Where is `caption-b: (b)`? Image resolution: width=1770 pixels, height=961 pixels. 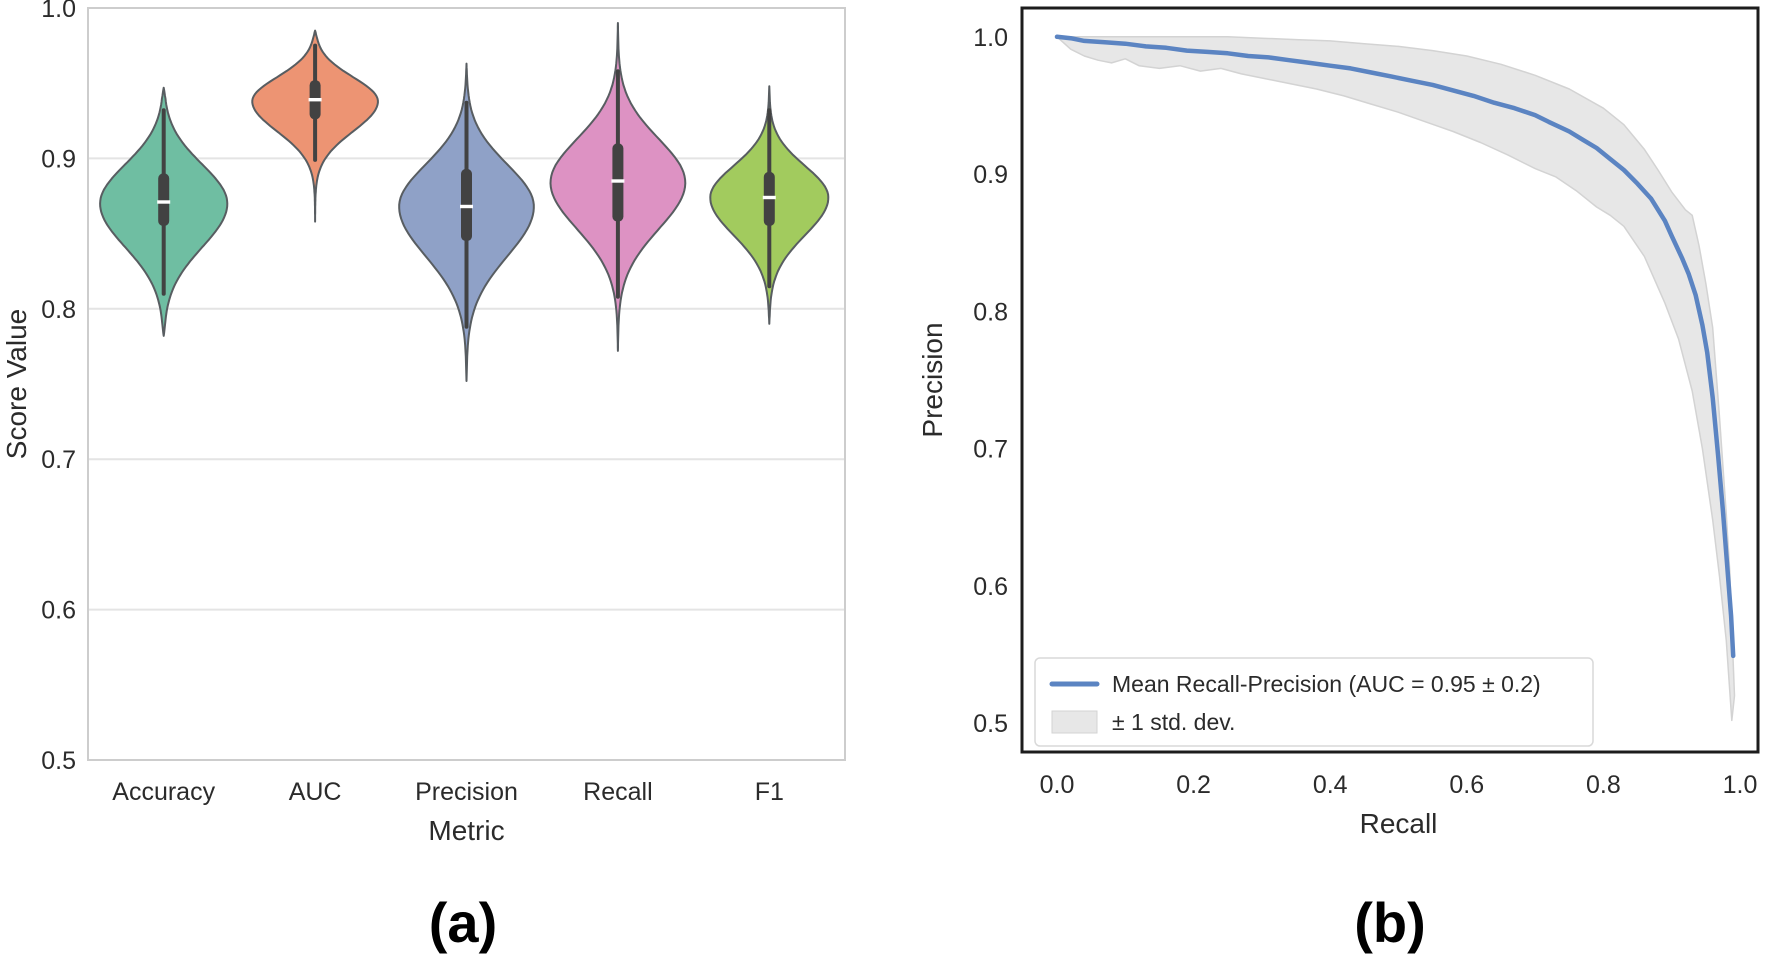 caption-b: (b) is located at coordinates (1390, 922).